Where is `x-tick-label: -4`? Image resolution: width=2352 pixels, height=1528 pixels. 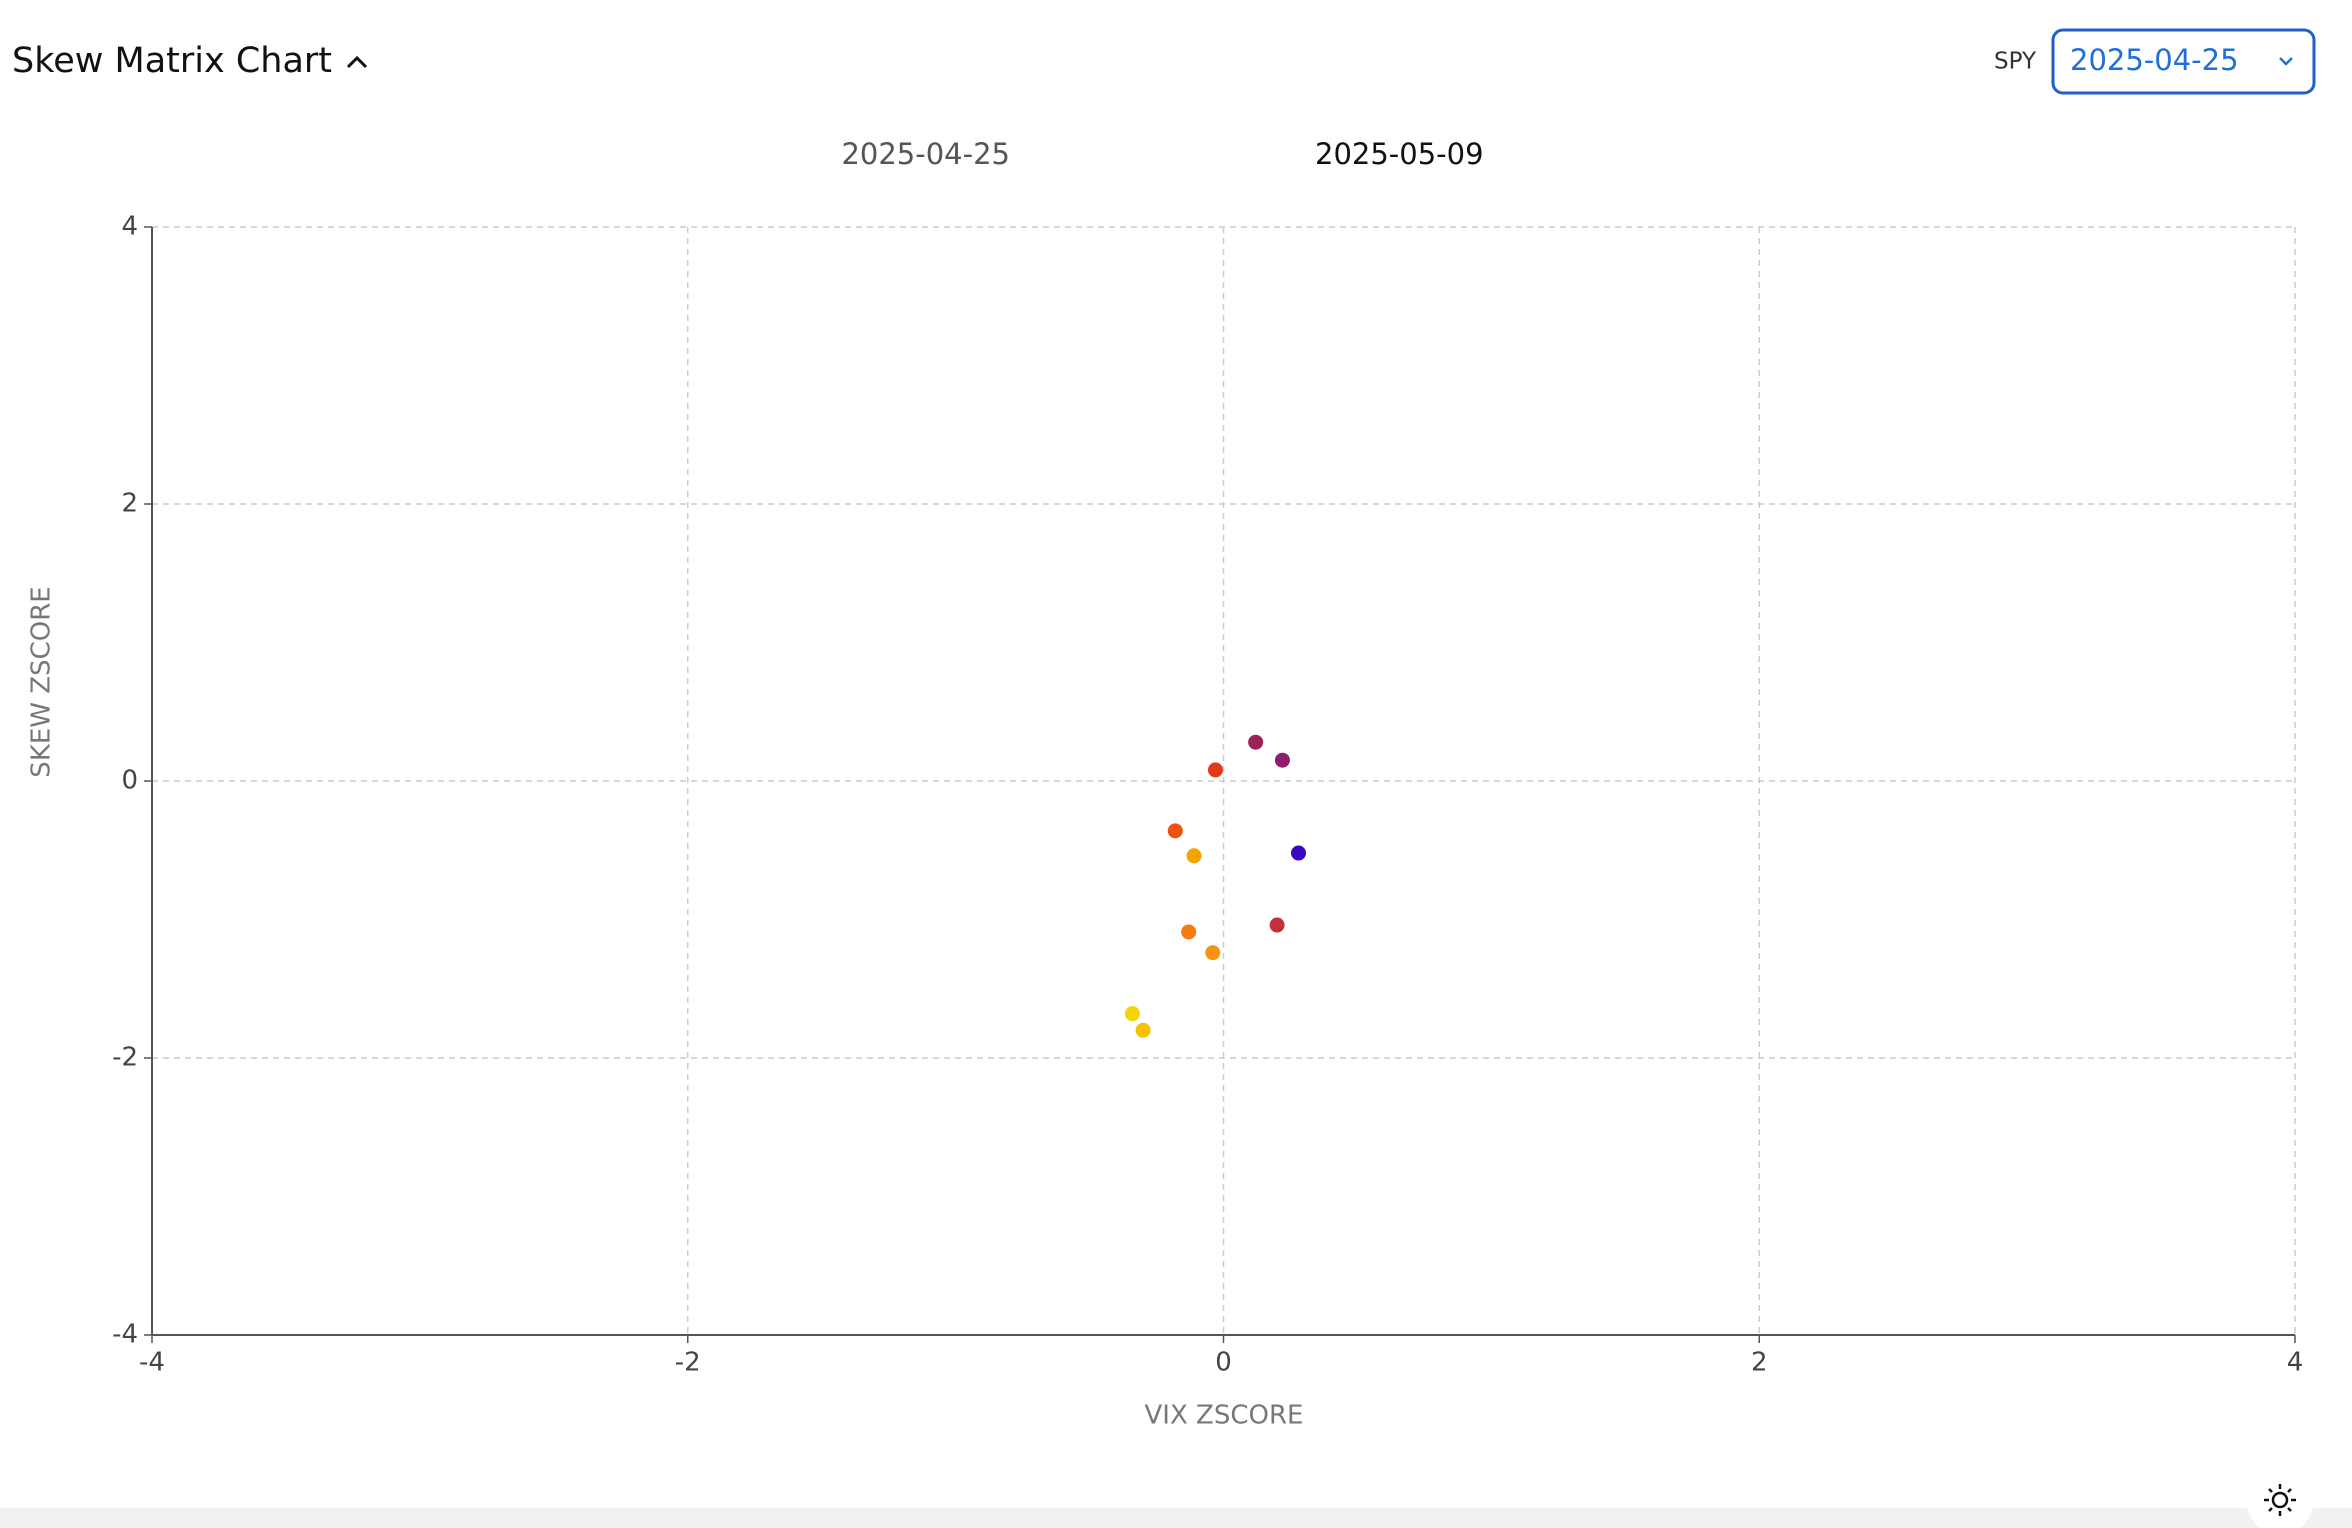
x-tick-label: -4 is located at coordinates (152, 1363).